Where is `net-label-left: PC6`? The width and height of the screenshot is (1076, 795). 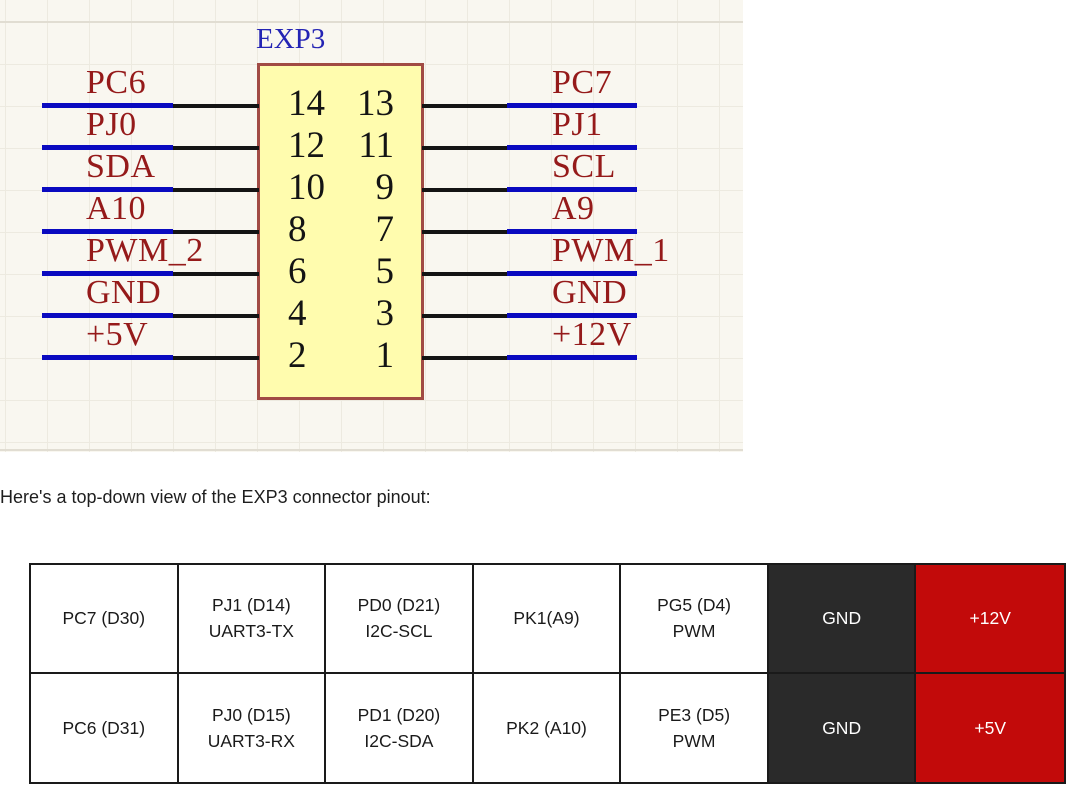
net-label-left: PC6 is located at coordinates (116, 82).